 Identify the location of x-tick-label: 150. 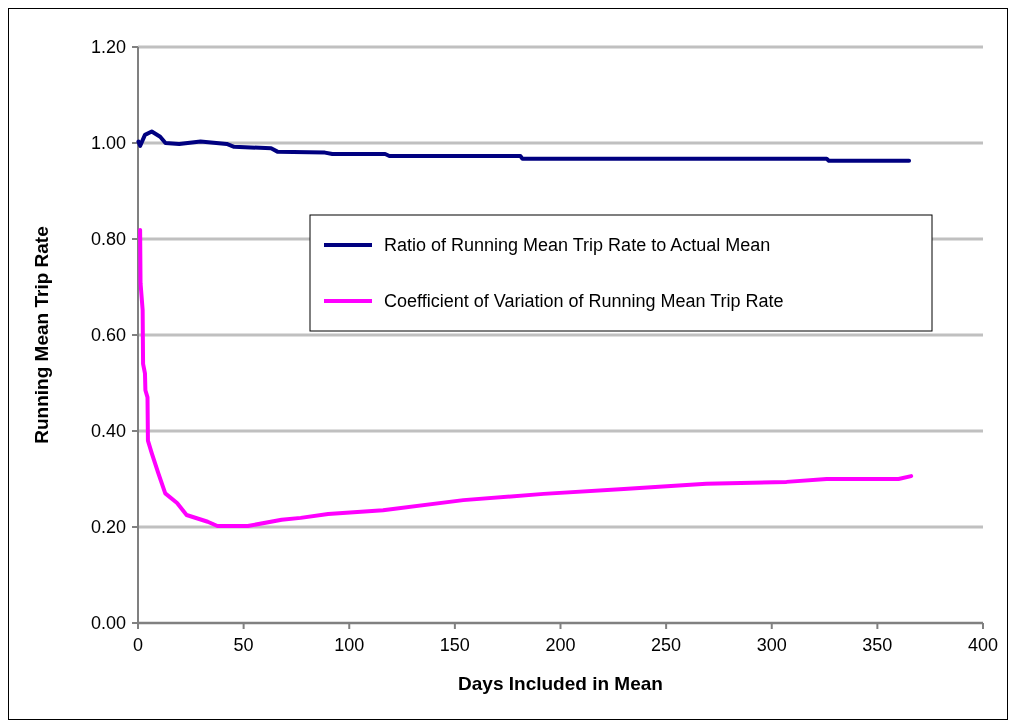
(454, 645).